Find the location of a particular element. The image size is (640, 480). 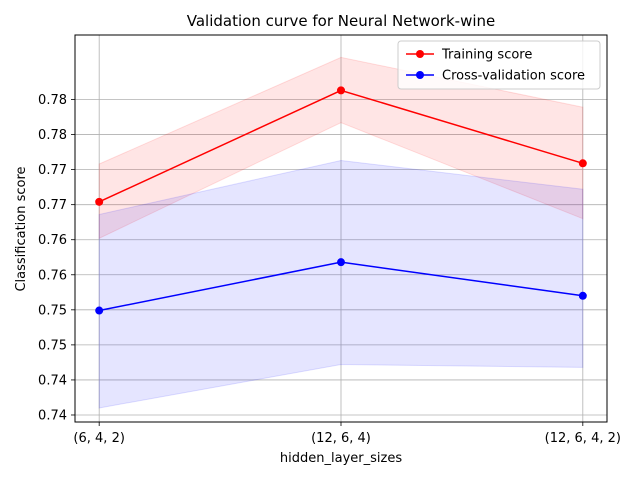

legend-label: Cross-validation score is located at coordinates (513, 76).